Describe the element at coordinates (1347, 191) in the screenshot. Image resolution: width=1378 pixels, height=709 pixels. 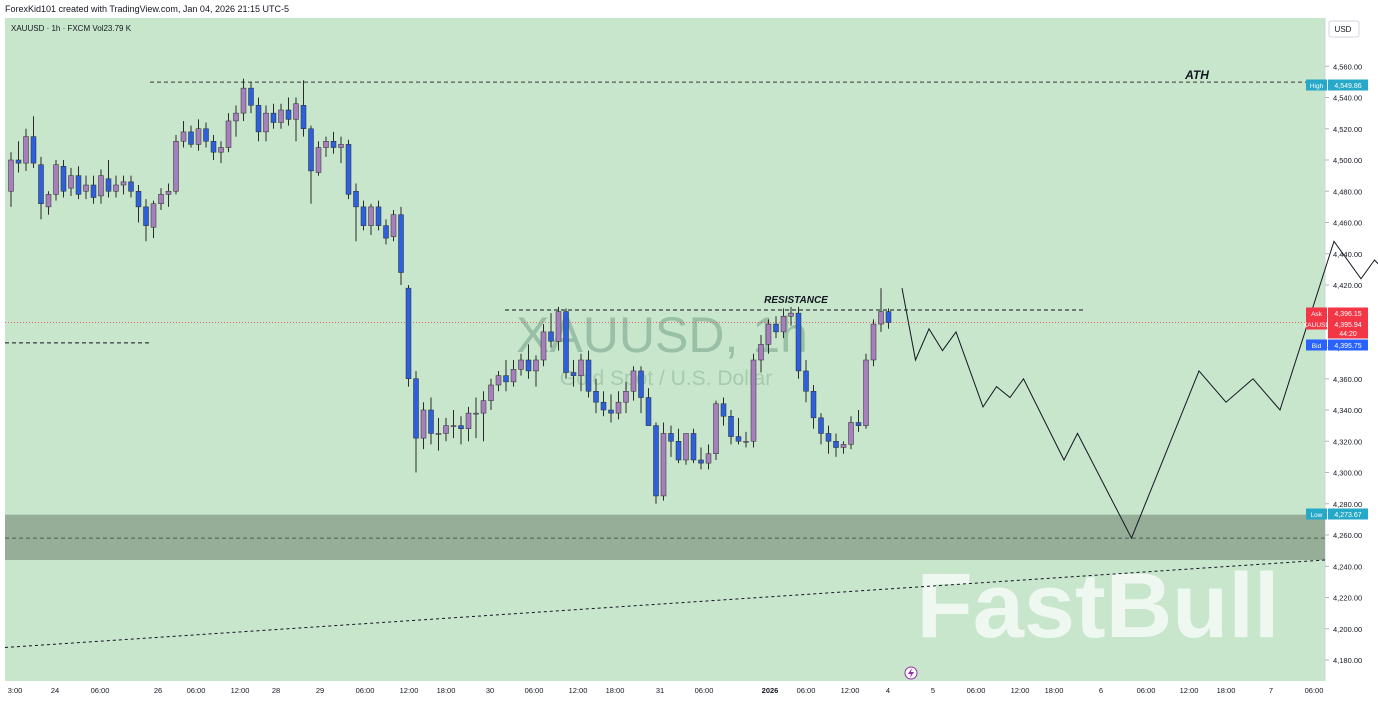
I see `price-tick-label: 4,480.00` at that location.